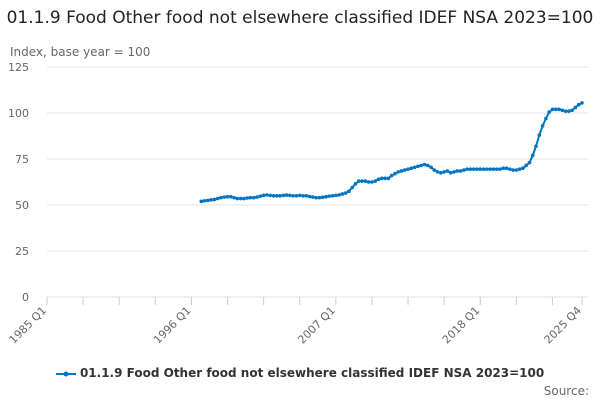 The width and height of the screenshot is (600, 400). Describe the element at coordinates (316, 325) in the screenshot. I see `x-tick-label: 2007 Q1` at that location.